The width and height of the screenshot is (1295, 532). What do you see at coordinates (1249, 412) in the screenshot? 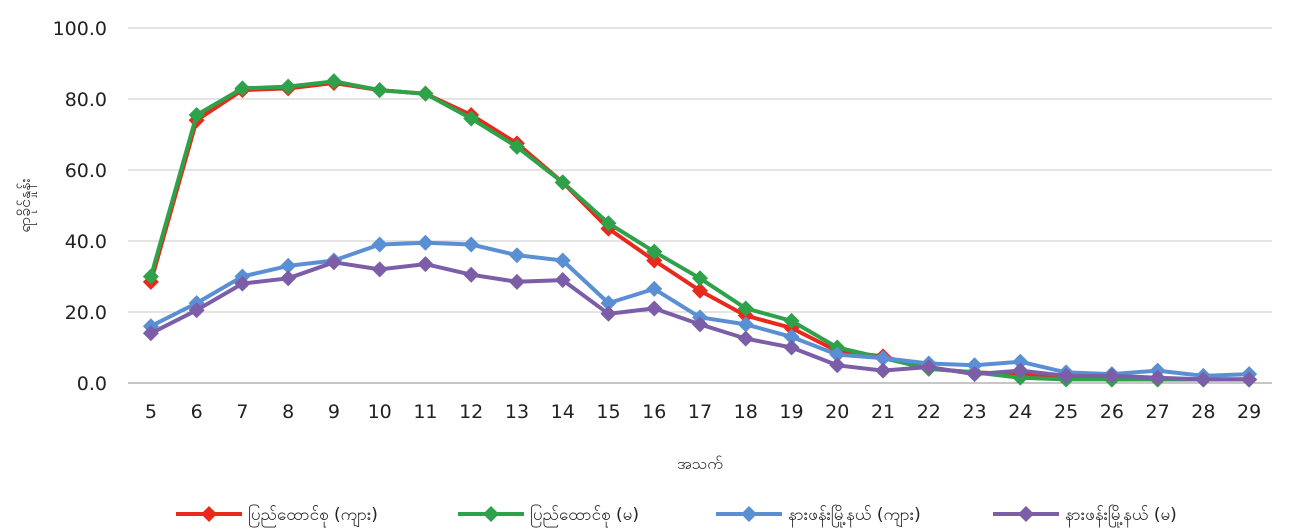
I see `x-tick-label: 29` at bounding box center [1249, 412].